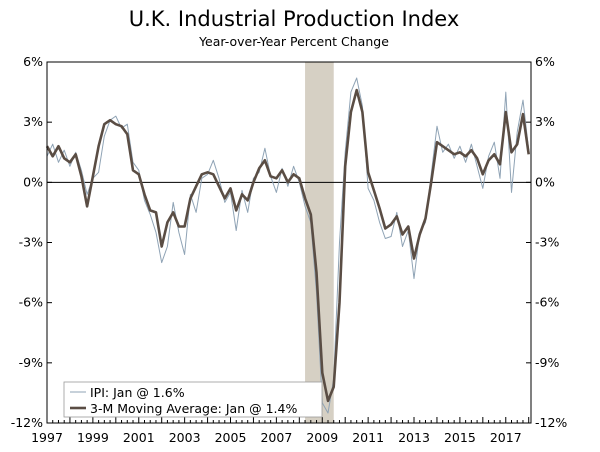 This screenshot has width=600, height=452. Describe the element at coordinates (31, 302) in the screenshot. I see `y-tick-label-left: -6%` at that location.